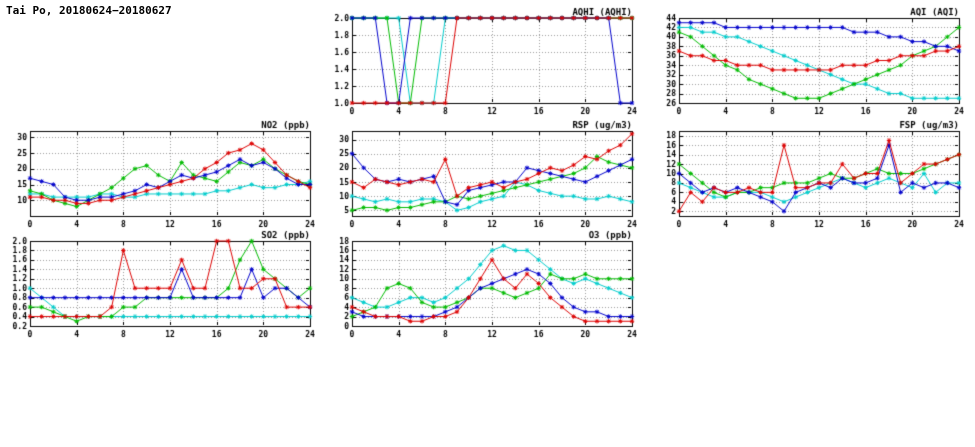 Image resolution: width=975 pixels, height=447 pixels. I want to click on fsp-chart-canvas, so click(806, 174).